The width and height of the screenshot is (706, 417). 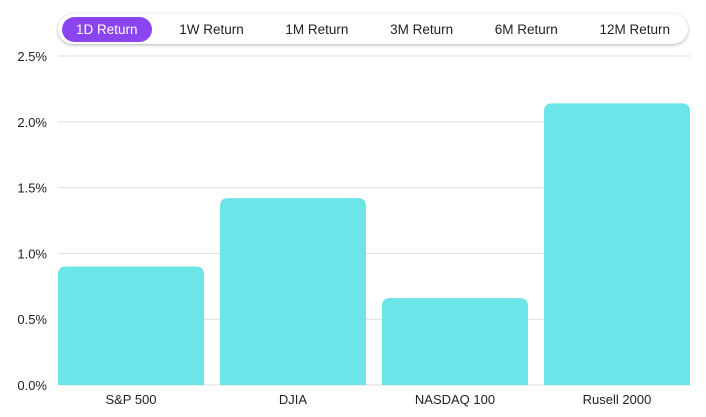 What do you see at coordinates (617, 399) in the screenshot?
I see `x-tick-label: Rusell 2000` at bounding box center [617, 399].